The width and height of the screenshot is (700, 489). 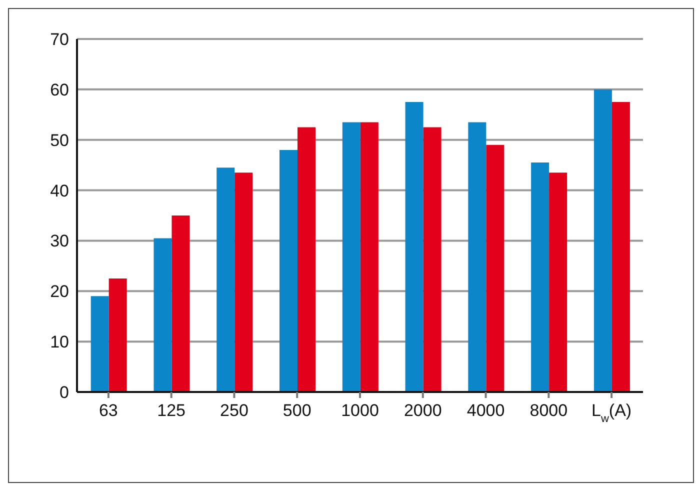 What do you see at coordinates (171, 410) in the screenshot?
I see `x-tick-label: 125` at bounding box center [171, 410].